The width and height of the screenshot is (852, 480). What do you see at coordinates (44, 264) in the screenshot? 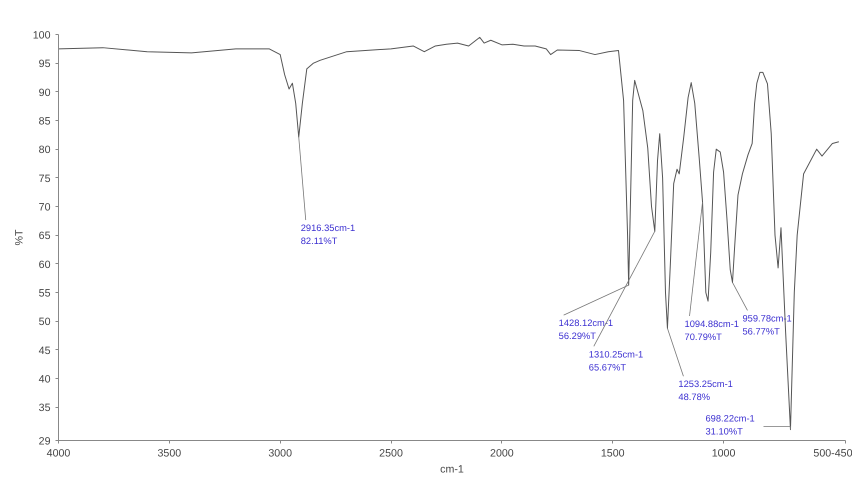
I see `y-tick-label: 60` at bounding box center [44, 264].